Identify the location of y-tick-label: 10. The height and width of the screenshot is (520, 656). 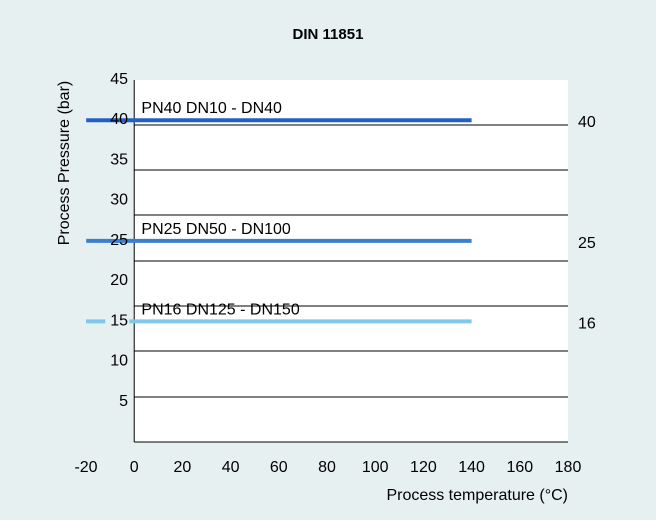
(119, 361).